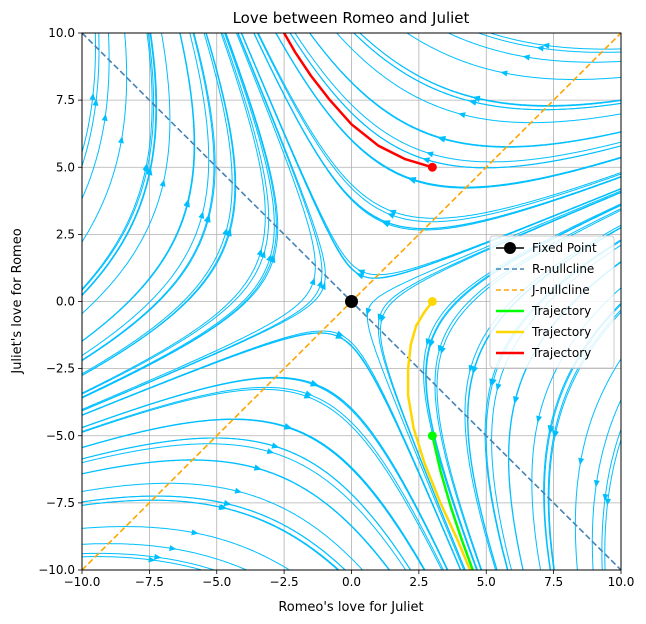 This screenshot has width=646, height=624. Describe the element at coordinates (621, 582) in the screenshot. I see `x-tick-label: 10.0` at that location.